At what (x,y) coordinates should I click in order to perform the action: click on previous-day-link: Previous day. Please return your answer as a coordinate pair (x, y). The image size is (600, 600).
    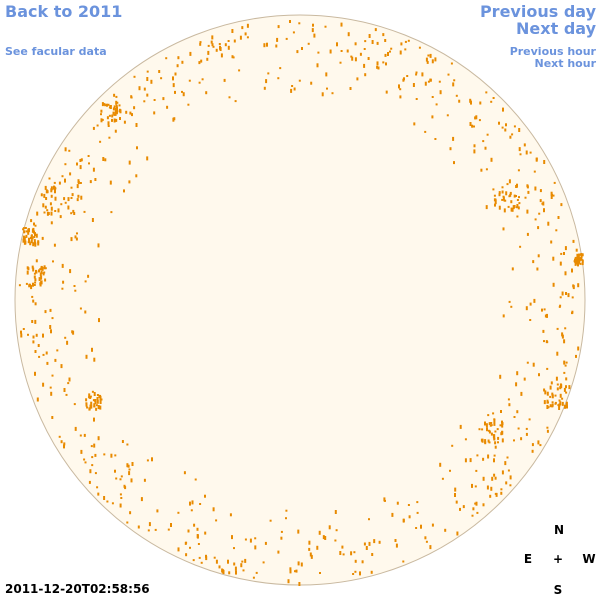
    Looking at the image, I should click on (537, 11).